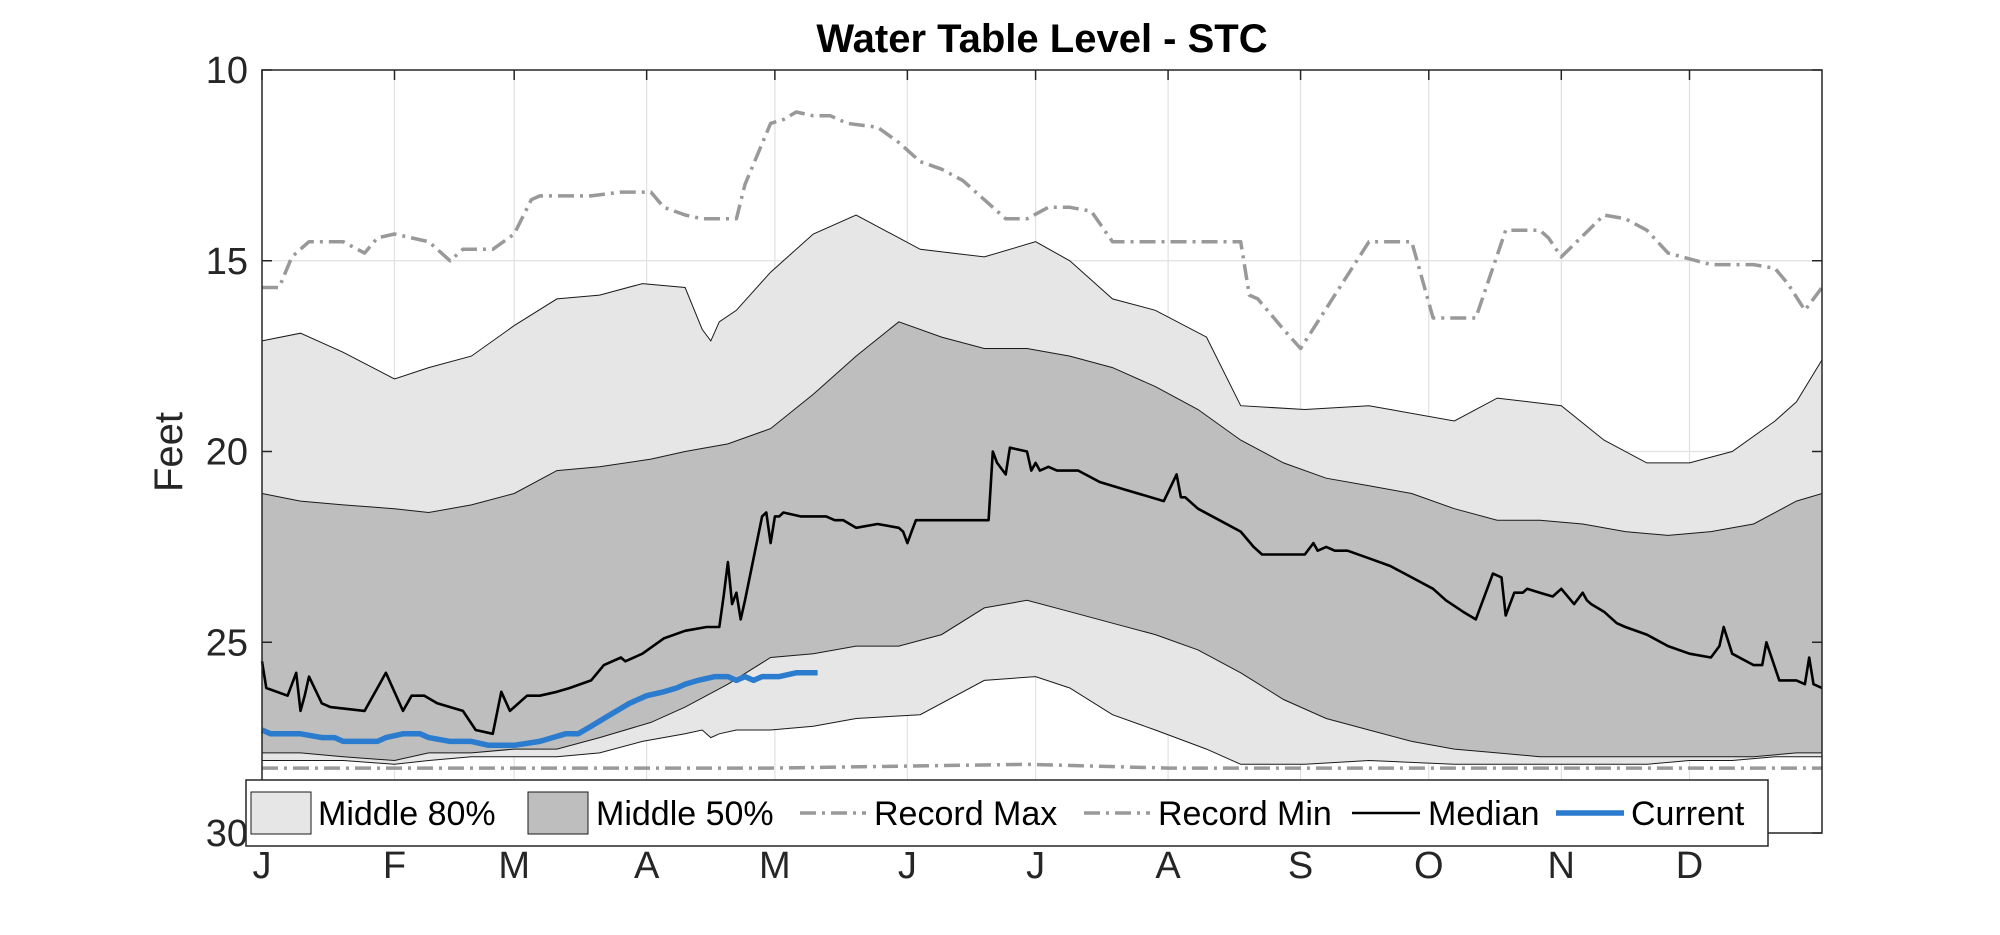 The width and height of the screenshot is (2000, 935). What do you see at coordinates (1245, 814) in the screenshot?
I see `legend-label: Record Min` at bounding box center [1245, 814].